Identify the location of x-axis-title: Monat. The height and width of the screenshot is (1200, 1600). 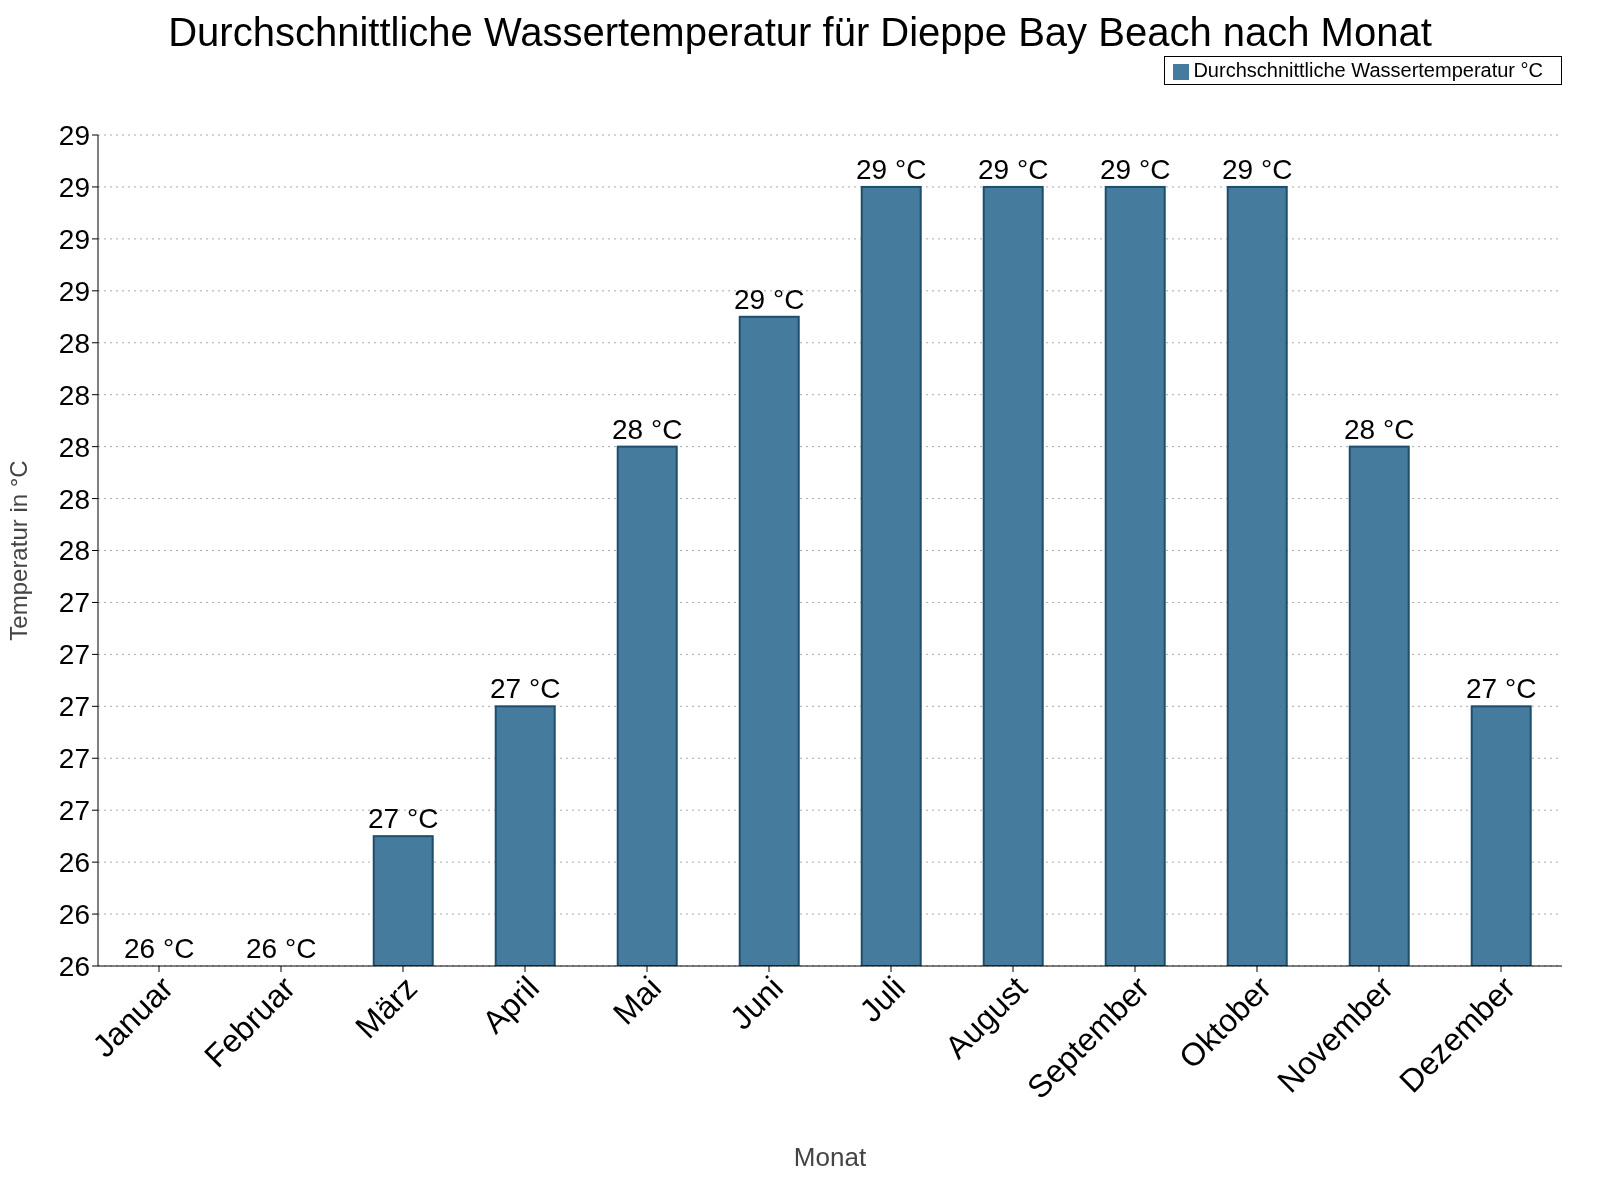
(830, 1157).